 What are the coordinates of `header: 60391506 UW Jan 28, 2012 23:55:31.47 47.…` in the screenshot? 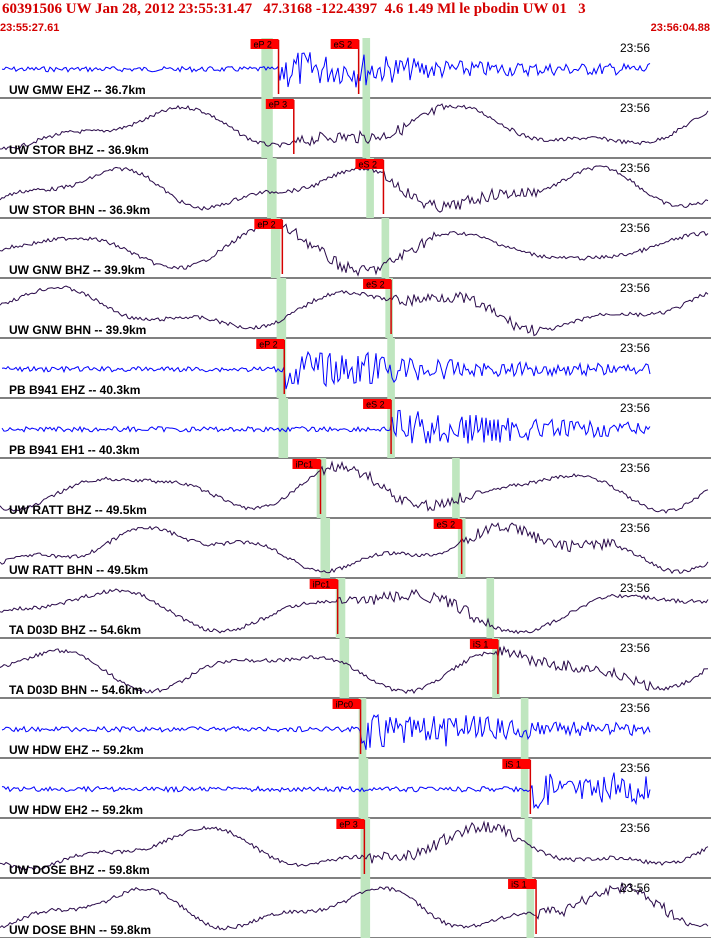 It's located at (355, 19).